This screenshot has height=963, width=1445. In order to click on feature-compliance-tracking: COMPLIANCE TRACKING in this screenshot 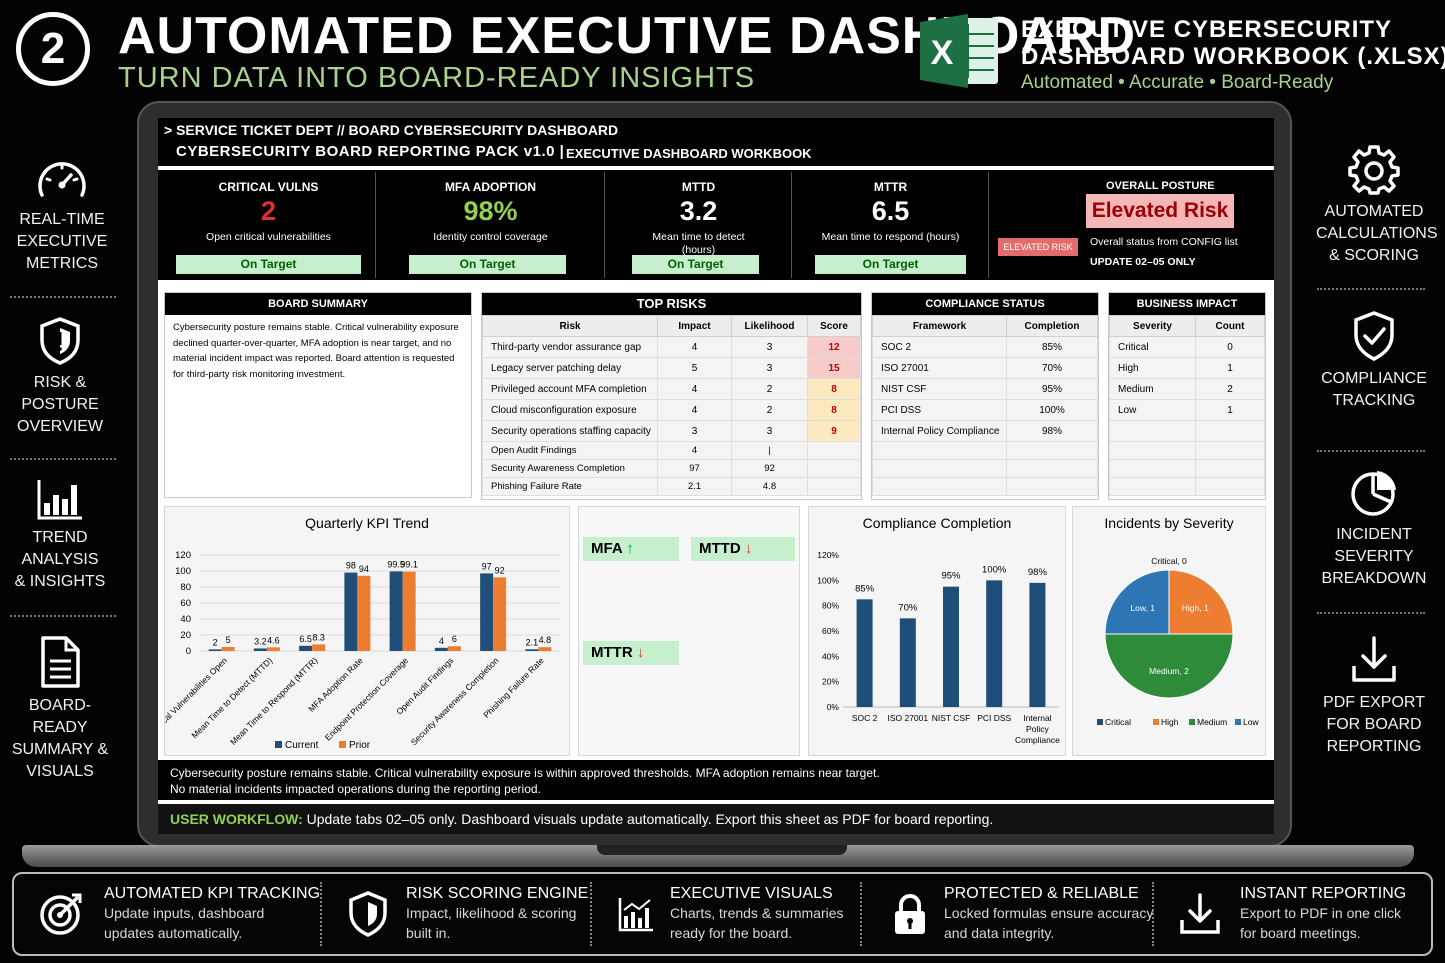, I will do `click(1374, 361)`.